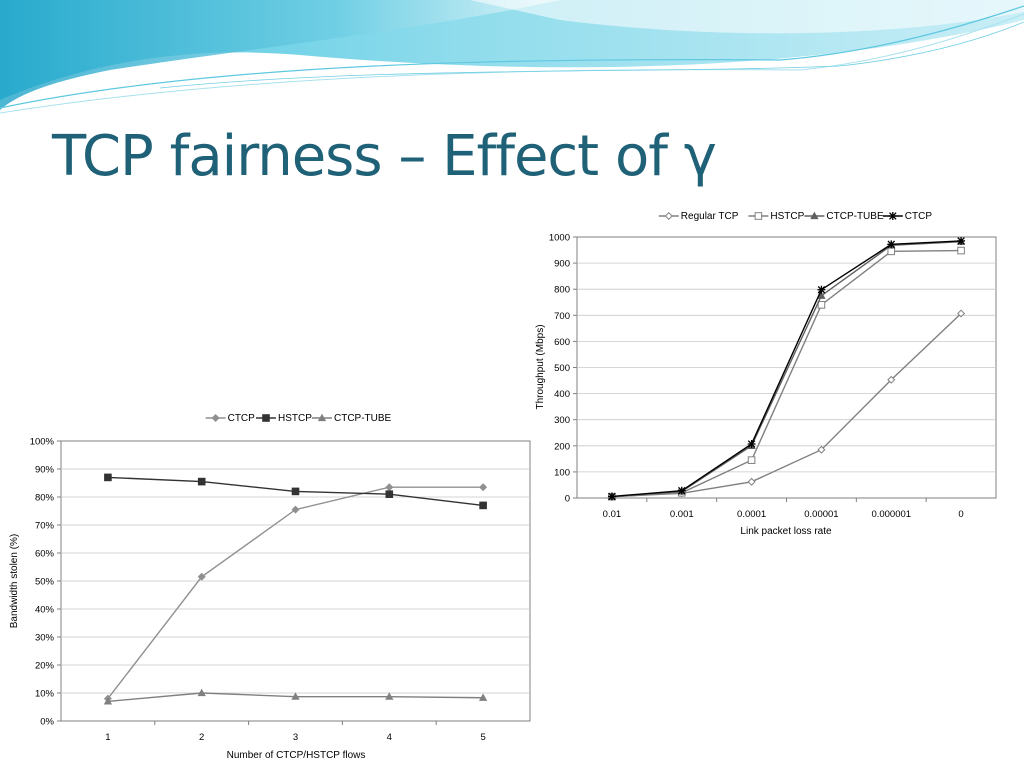 Image resolution: width=1024 pixels, height=768 pixels. I want to click on legend: CTCP HSTCP CTCP-TUBE, so click(298, 418).